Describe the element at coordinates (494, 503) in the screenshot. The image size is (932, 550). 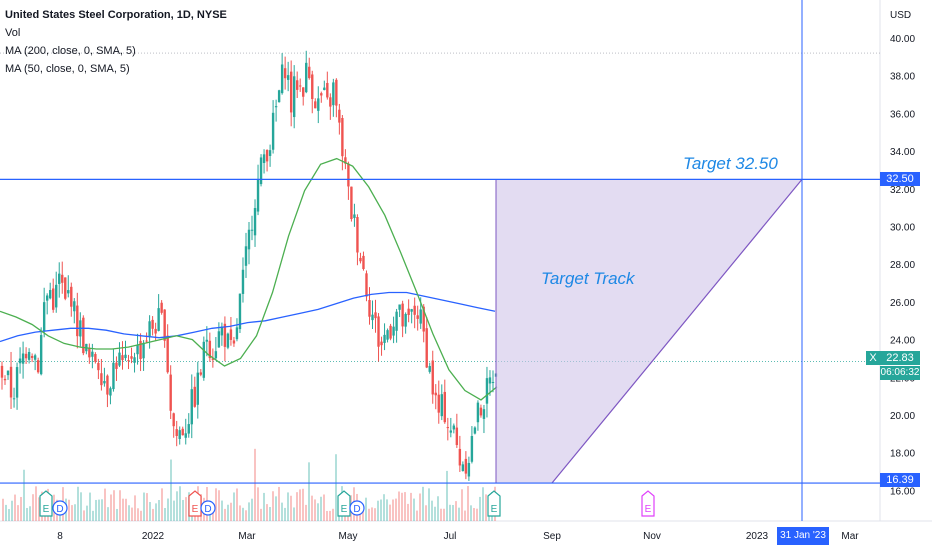
I see `earnings-marker` at that location.